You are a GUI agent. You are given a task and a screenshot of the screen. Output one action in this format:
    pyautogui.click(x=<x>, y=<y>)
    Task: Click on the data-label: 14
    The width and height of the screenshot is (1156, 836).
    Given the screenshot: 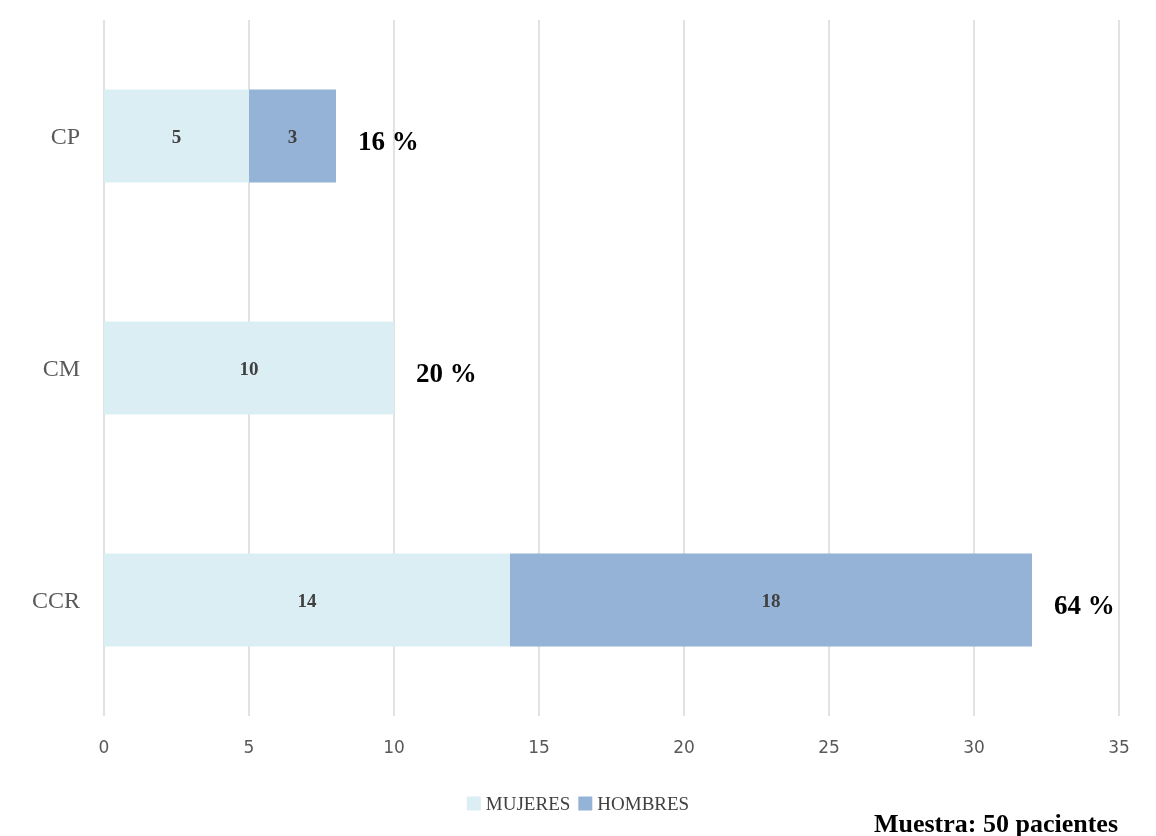 What is the action you would take?
    pyautogui.click(x=307, y=600)
    